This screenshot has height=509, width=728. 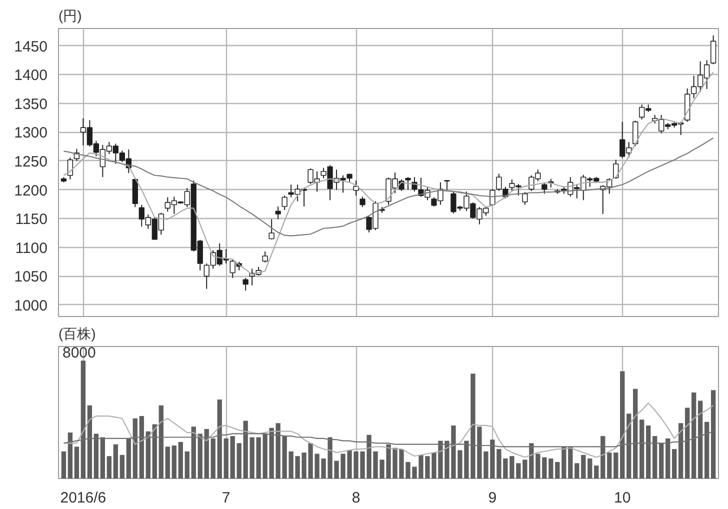 I want to click on y-axis-title: (円), so click(x=70, y=16).